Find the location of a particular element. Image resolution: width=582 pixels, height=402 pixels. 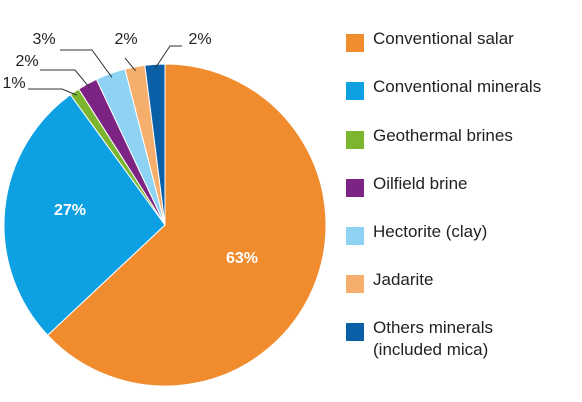

legend-item-oilfield-brine: Oilfield brine is located at coordinates (407, 185).